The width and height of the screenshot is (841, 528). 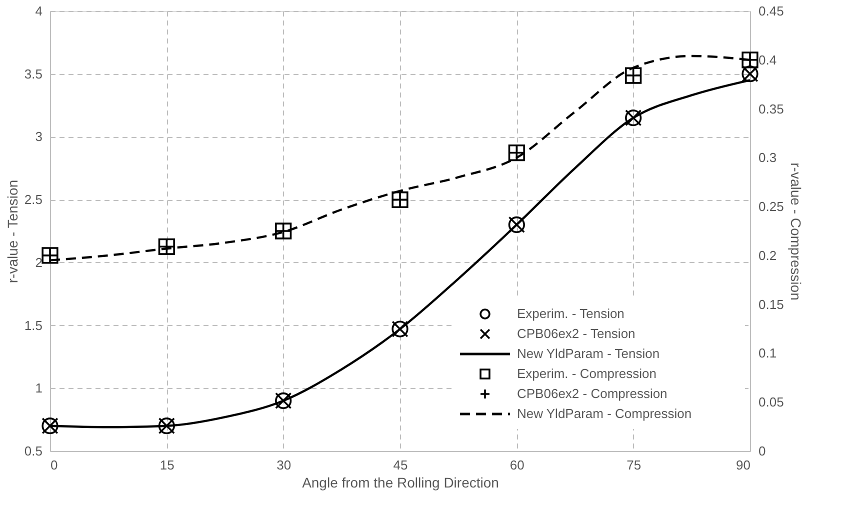 What do you see at coordinates (588, 353) in the screenshot?
I see `legend-label: New YldParam - Tension` at bounding box center [588, 353].